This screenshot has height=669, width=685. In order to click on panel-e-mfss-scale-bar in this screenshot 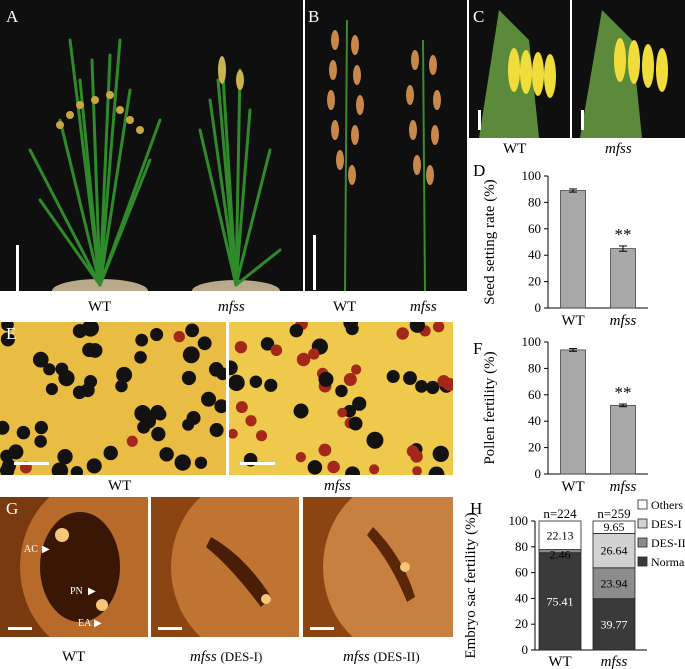, I will do `click(257, 463)`.